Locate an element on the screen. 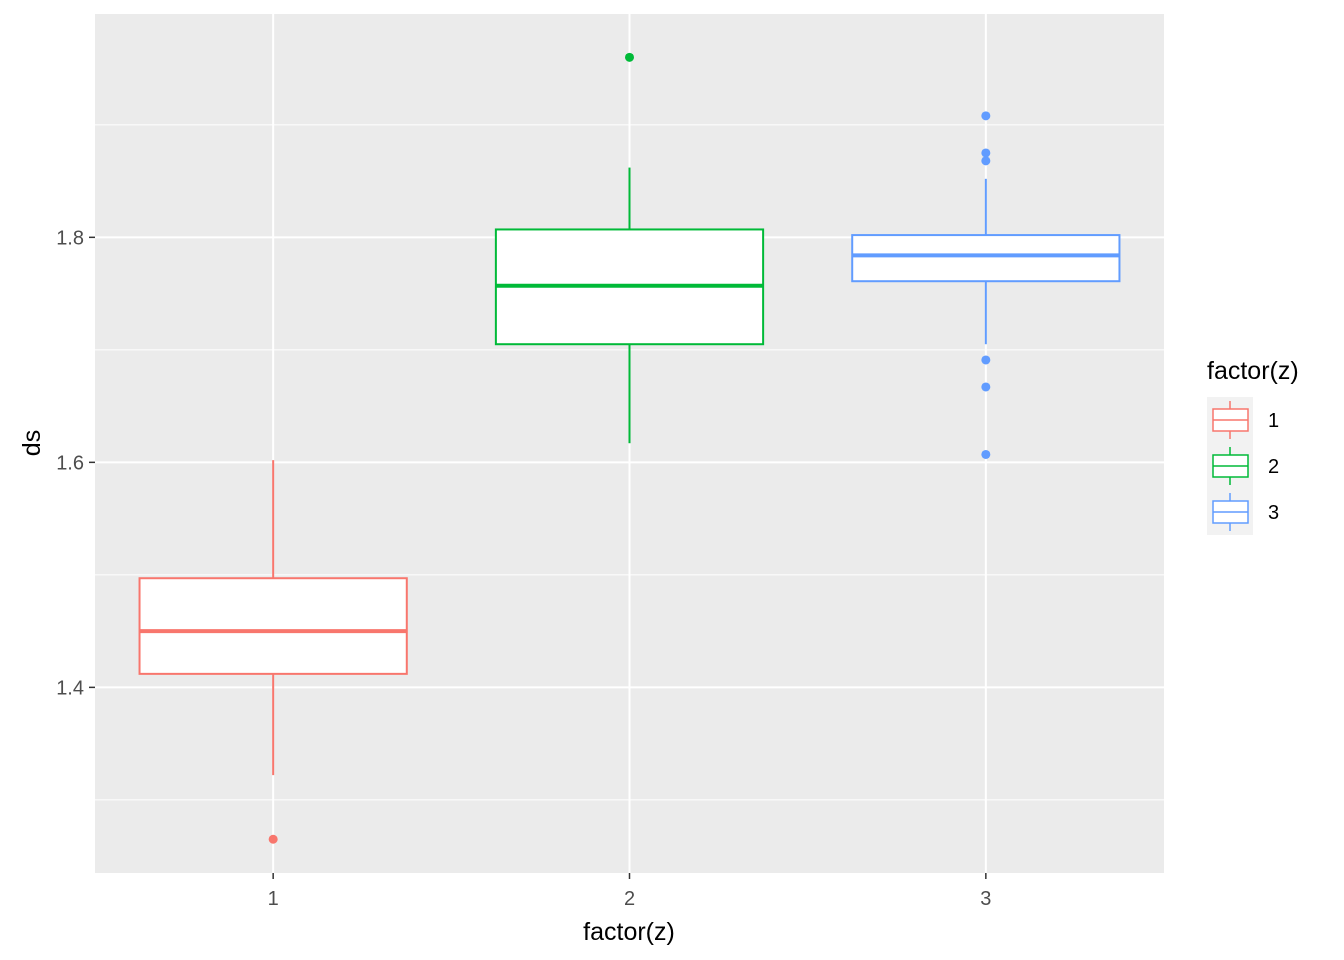 The width and height of the screenshot is (1344, 960). x-axis-ticks: 1 2 3 is located at coordinates (629, 891).